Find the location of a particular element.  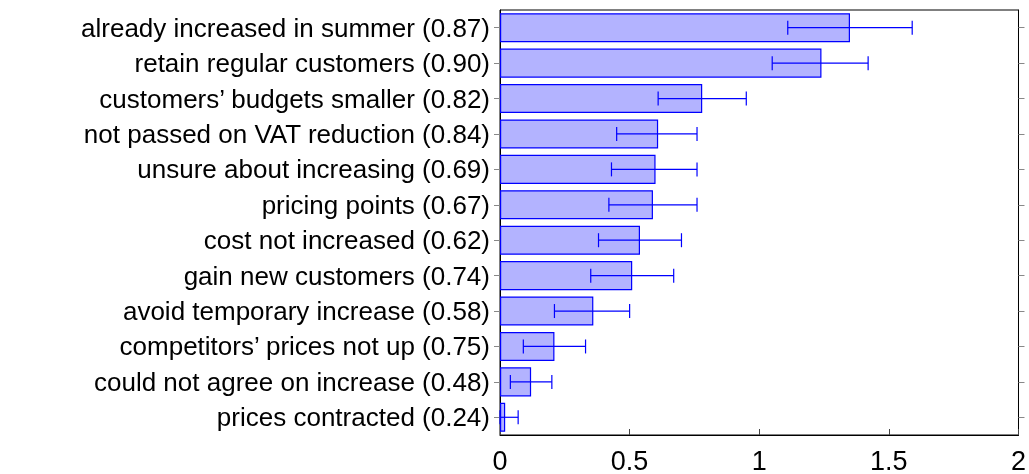

y-tick-label: could not agree on increase (0.48) is located at coordinates (291, 381).